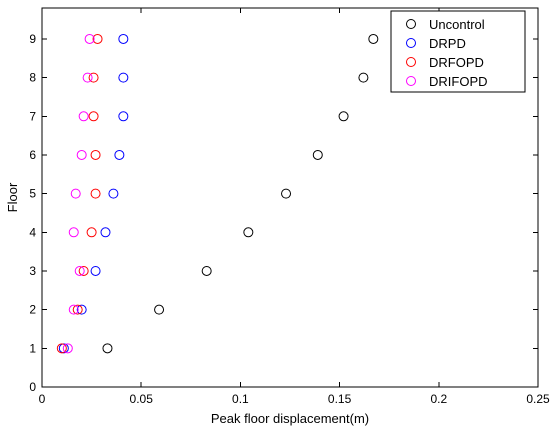  I want to click on y-tick-label: 9, so click(32, 39).